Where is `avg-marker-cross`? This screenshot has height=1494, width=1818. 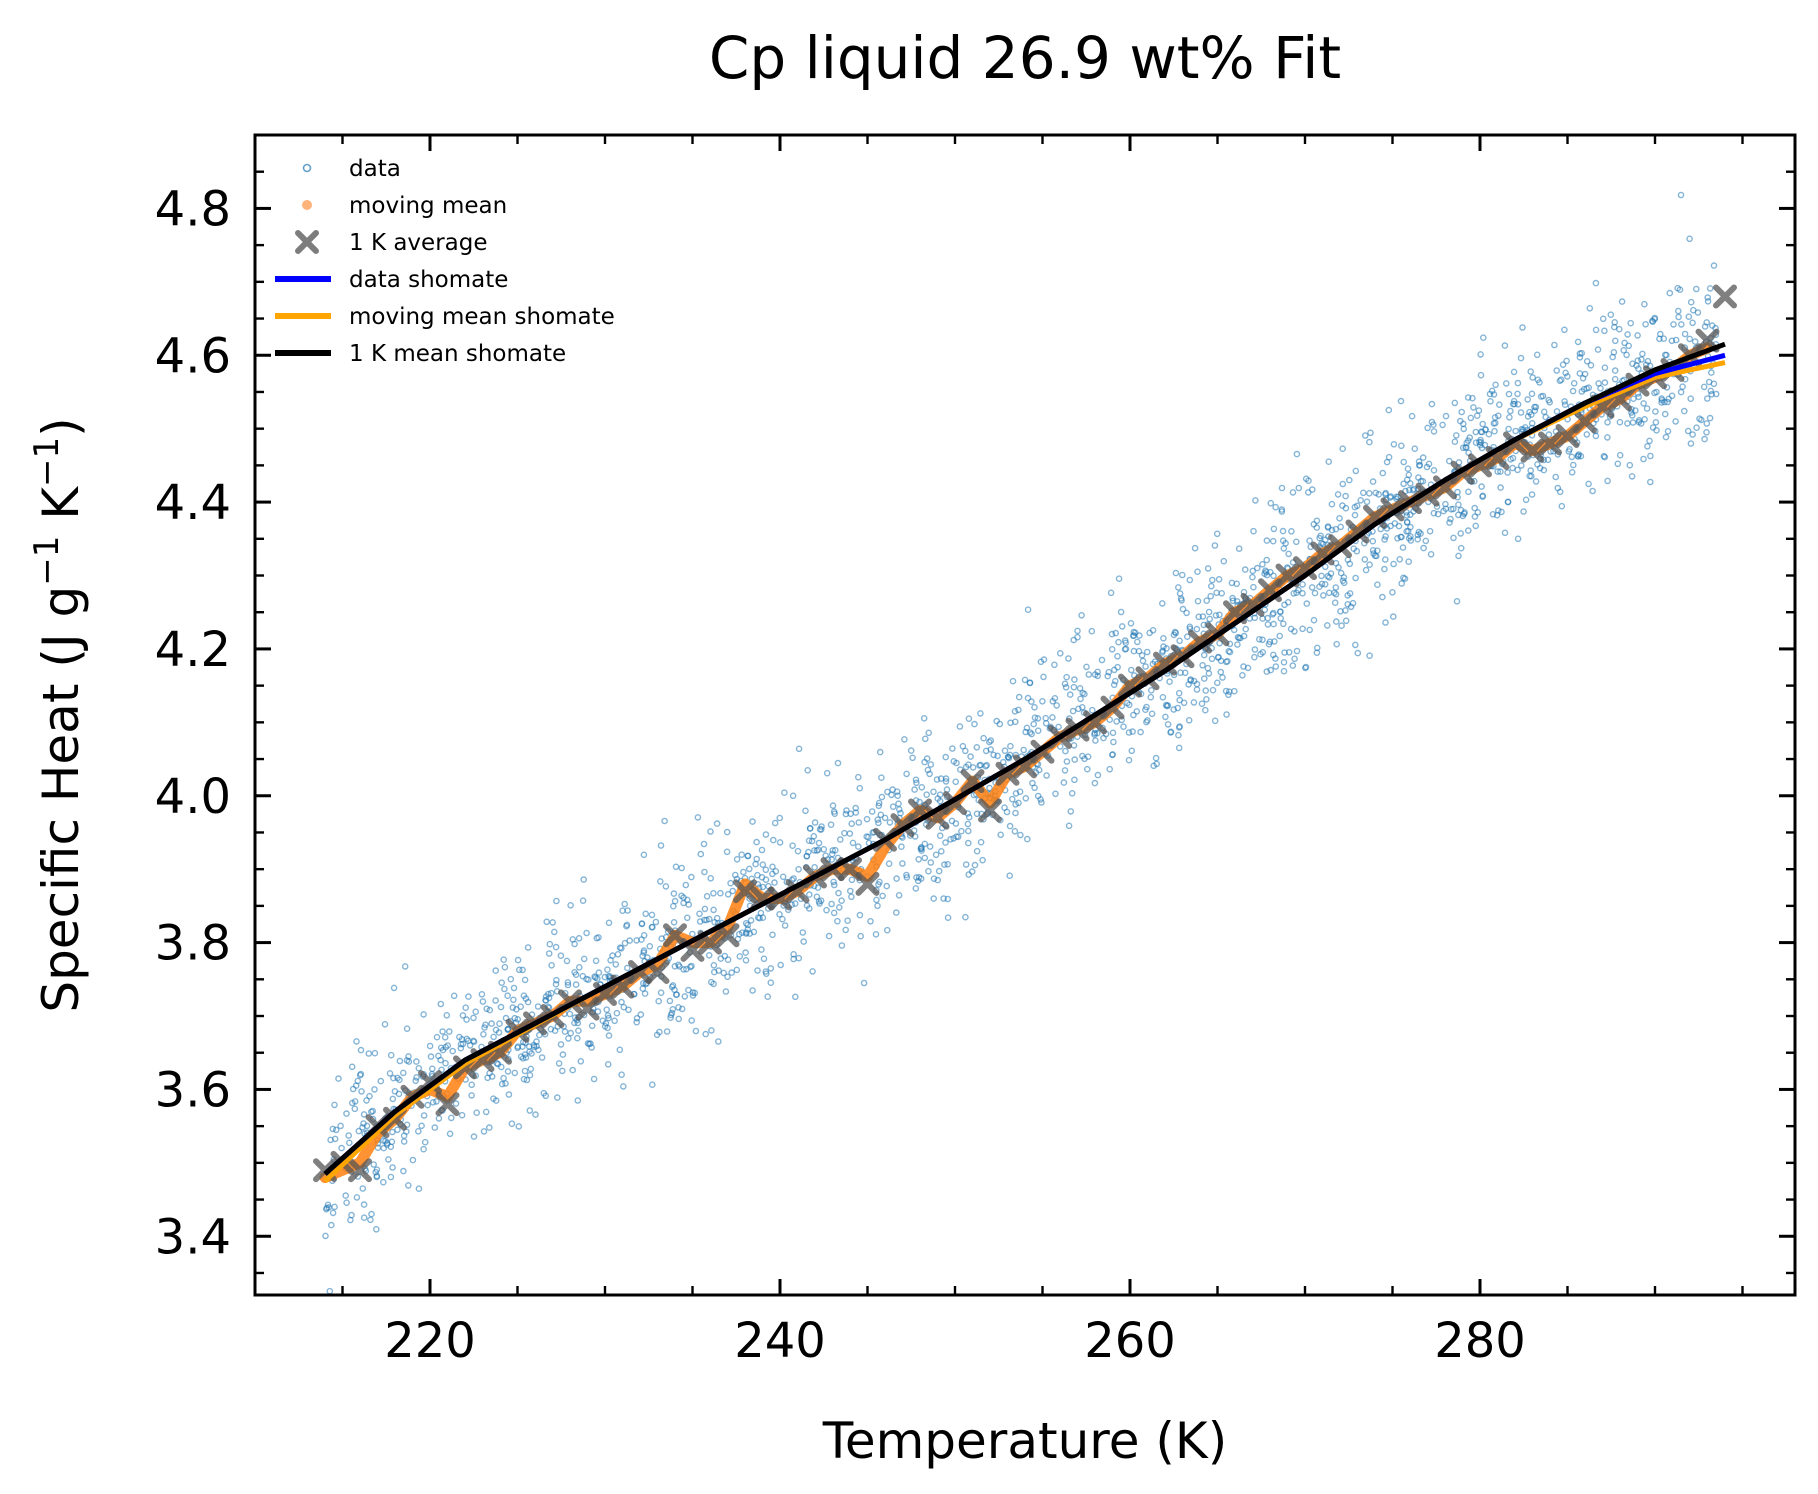
avg-marker-cross is located at coordinates (1550, 443).